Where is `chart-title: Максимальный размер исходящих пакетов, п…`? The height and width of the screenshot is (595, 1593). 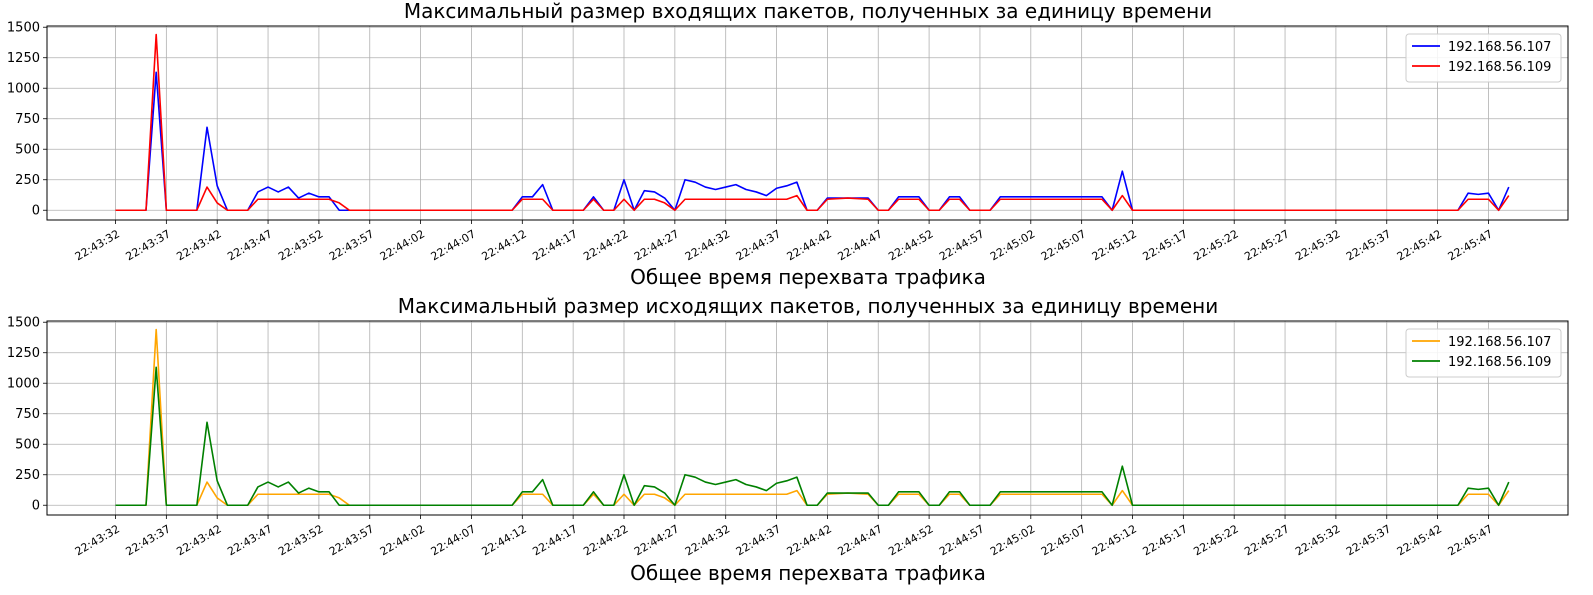 chart-title: Максимальный размер исходящих пакетов, п… is located at coordinates (808, 306).